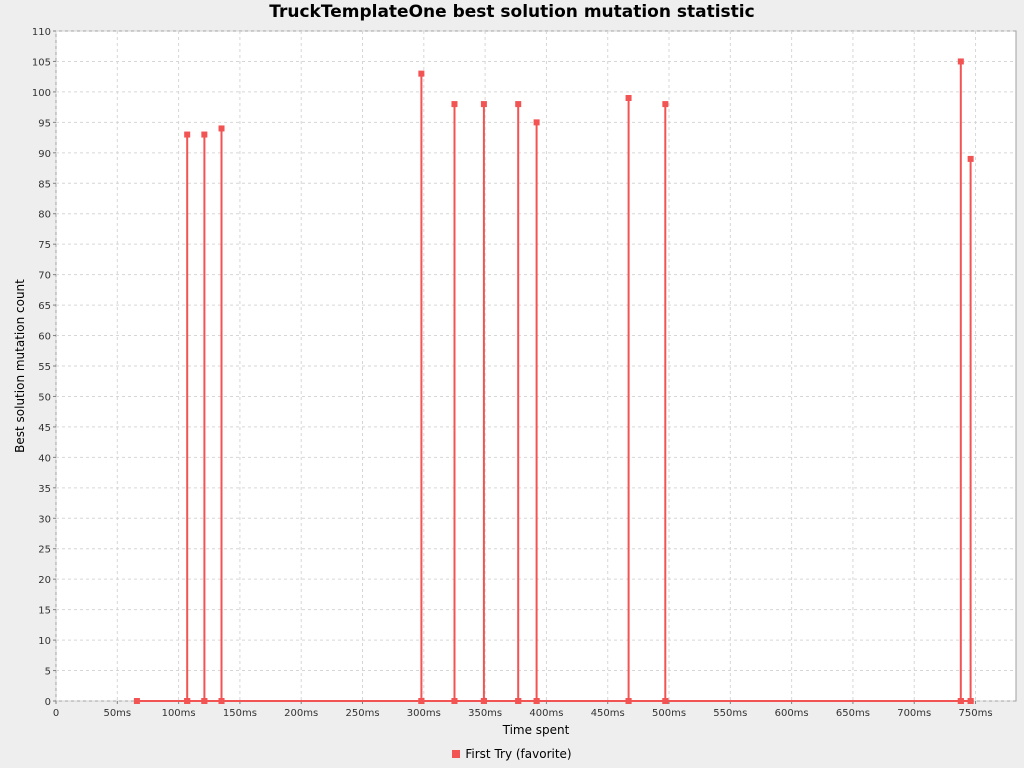 The height and width of the screenshot is (768, 1024). I want to click on y-tick-label: 0, so click(48, 702).